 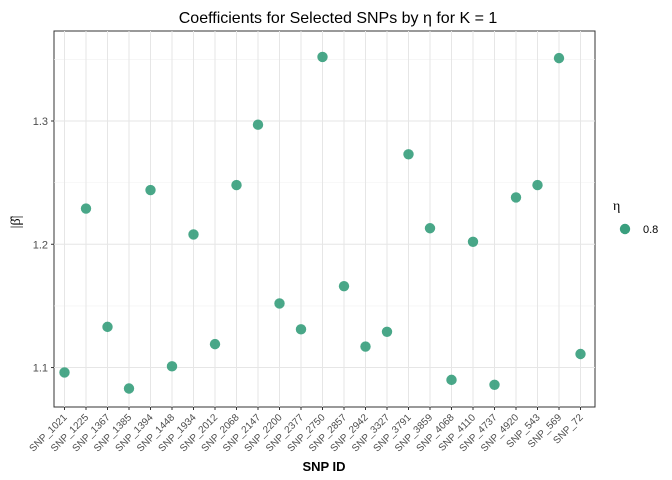 What do you see at coordinates (323, 466) in the screenshot?
I see `x-axis-label: SNP ID` at bounding box center [323, 466].